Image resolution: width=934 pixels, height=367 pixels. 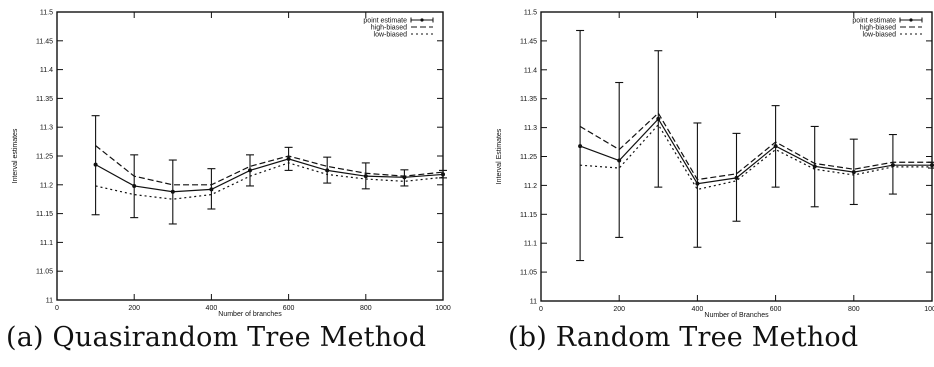 What do you see at coordinates (499, 156) in the screenshot?
I see `y-axis-label: Interval Estimates` at bounding box center [499, 156].